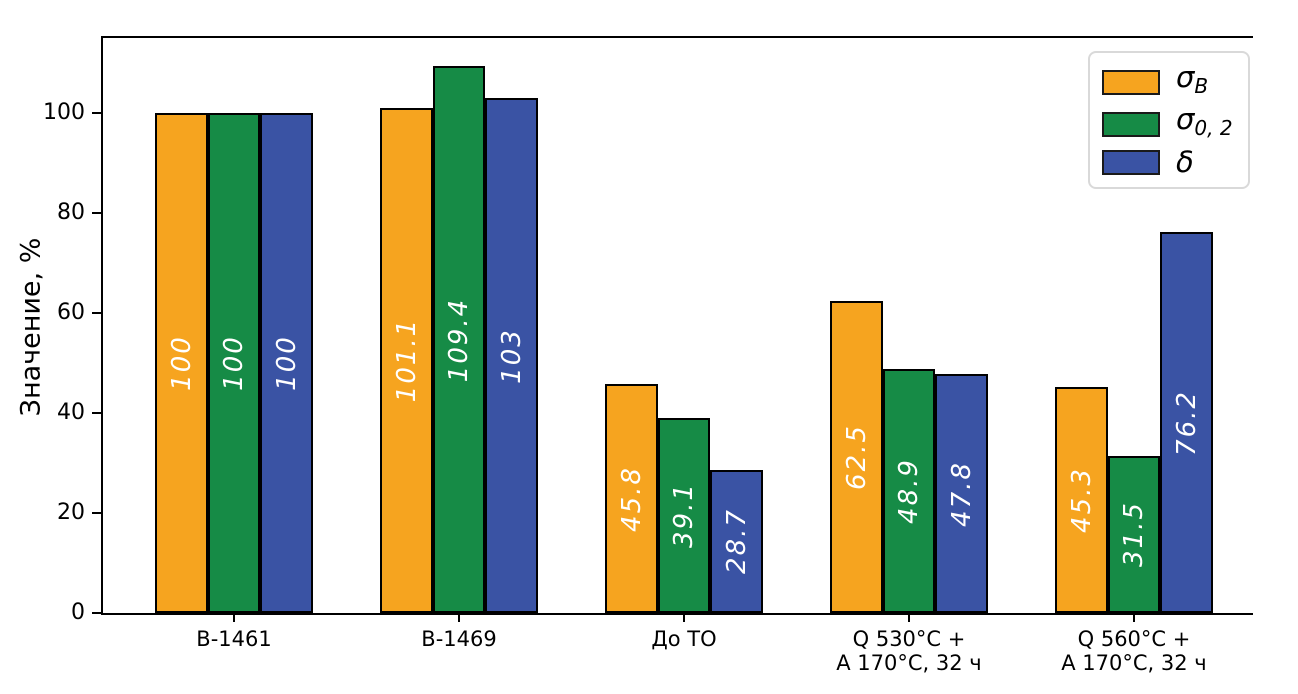 The height and width of the screenshot is (694, 1298). I want to click on bar-delta: 28.7, so click(736, 541).